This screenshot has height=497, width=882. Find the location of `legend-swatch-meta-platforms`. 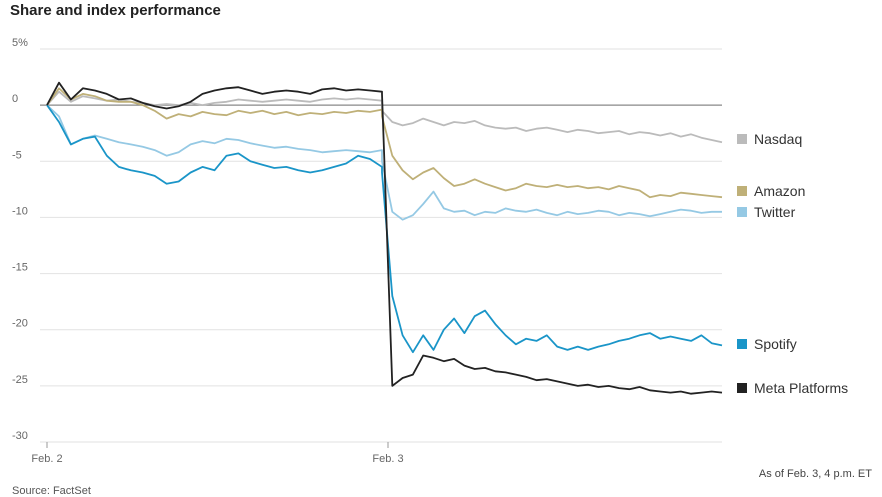

legend-swatch-meta-platforms is located at coordinates (742, 388).